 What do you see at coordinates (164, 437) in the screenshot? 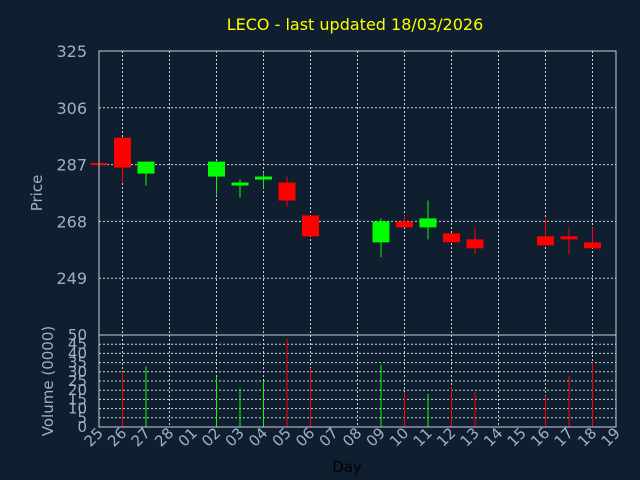
I see `x-tick-label: 28` at bounding box center [164, 437].